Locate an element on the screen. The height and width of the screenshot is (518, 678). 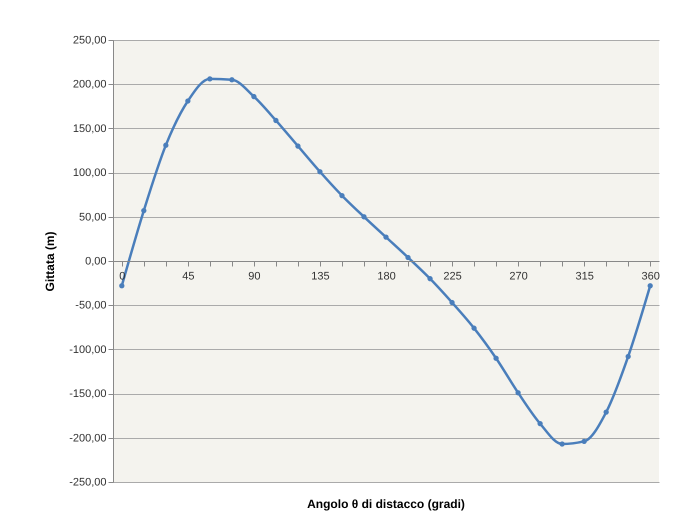
x-tick-label: 135 is located at coordinates (320, 276).